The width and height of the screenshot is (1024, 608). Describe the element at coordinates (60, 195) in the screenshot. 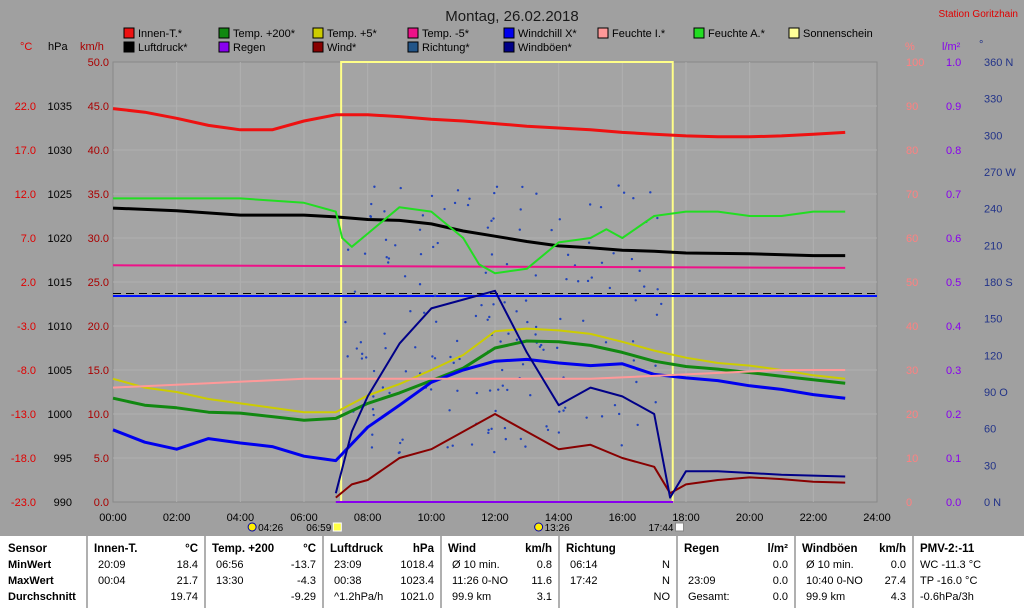

I see `pressure-tick-label: 1025` at that location.